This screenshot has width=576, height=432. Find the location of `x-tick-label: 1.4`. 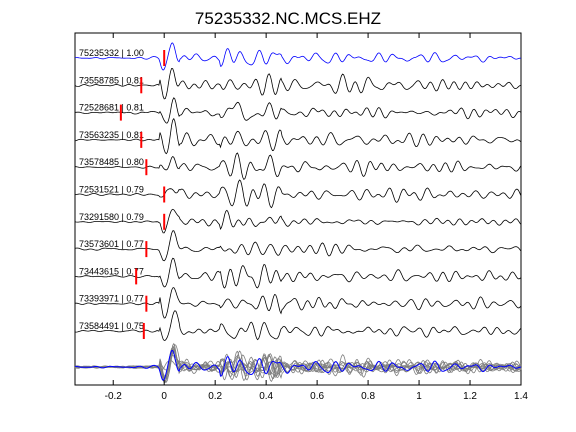

x-tick-label: 1.4 is located at coordinates (521, 396).